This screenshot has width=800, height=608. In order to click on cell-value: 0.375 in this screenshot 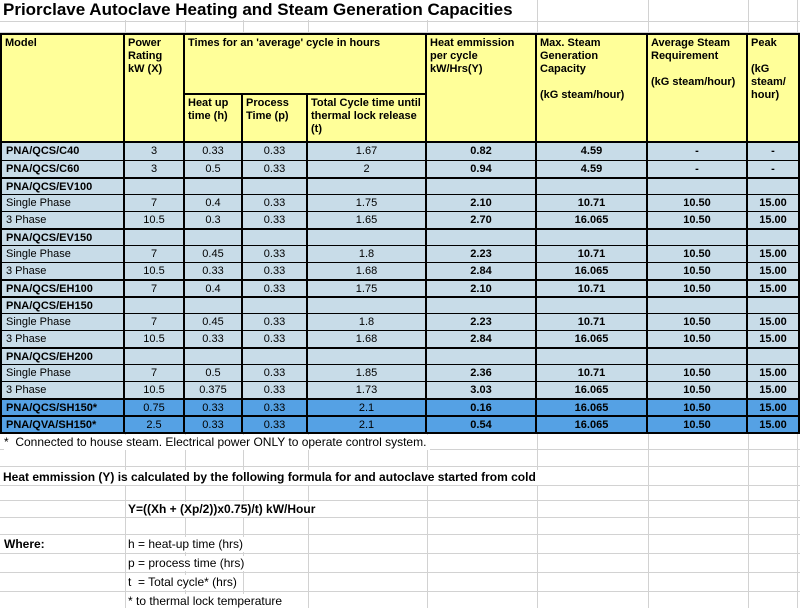, I will do `click(214, 390)`.